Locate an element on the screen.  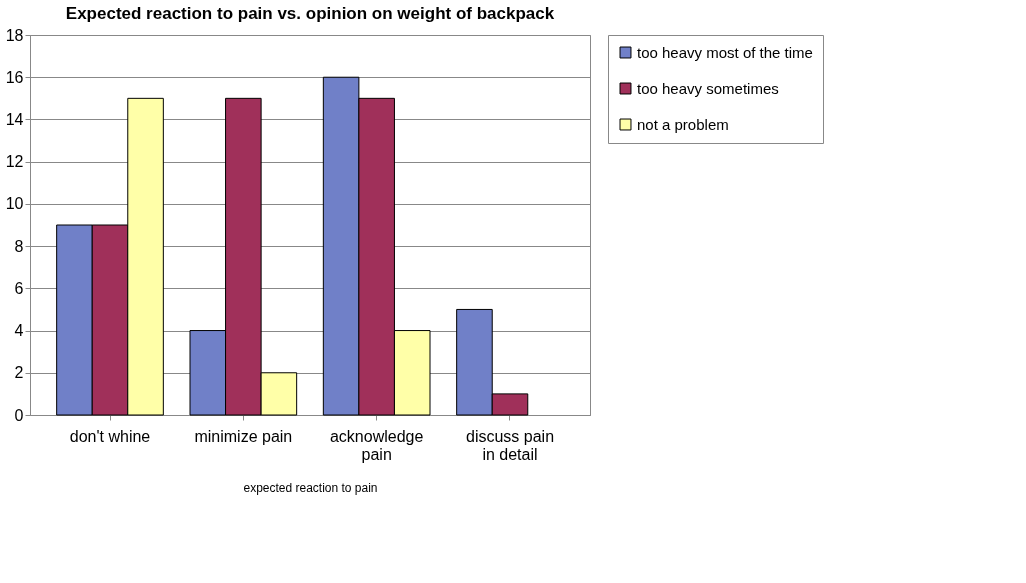
x-tick-label: acknowledge pain is located at coordinates (376, 445).